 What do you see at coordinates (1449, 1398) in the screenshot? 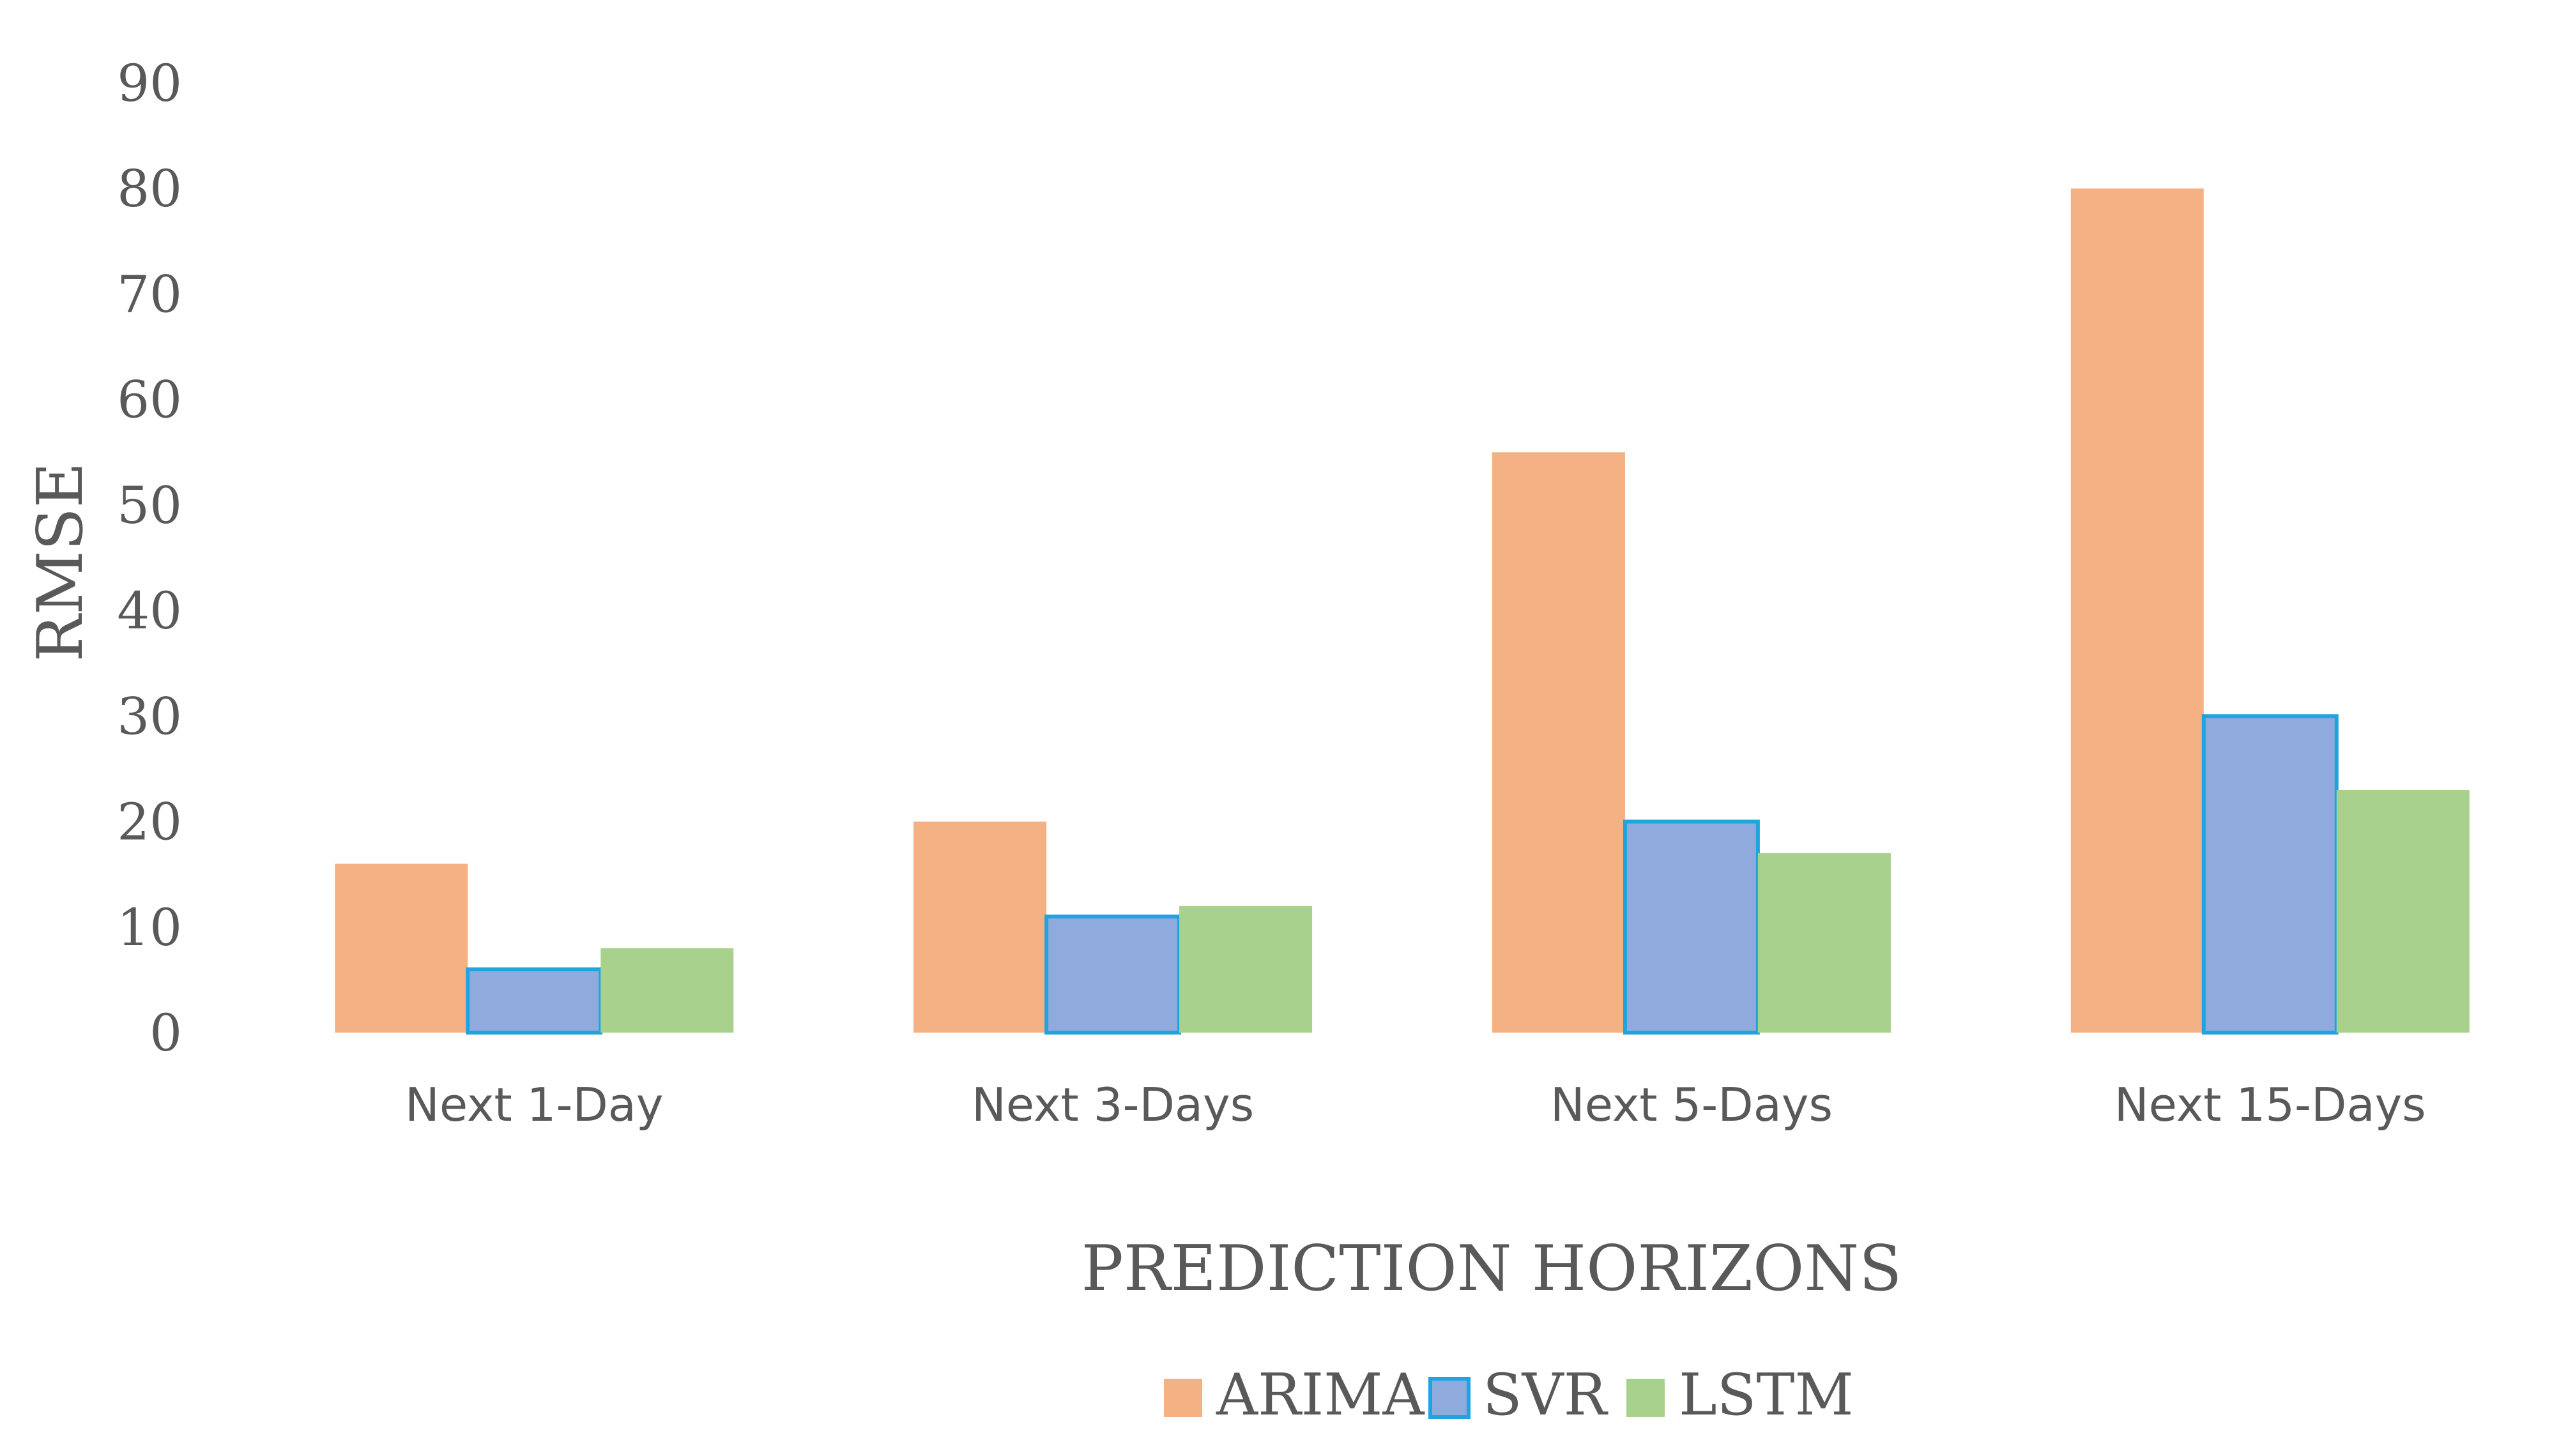
I see `legend-swatch-svr` at bounding box center [1449, 1398].